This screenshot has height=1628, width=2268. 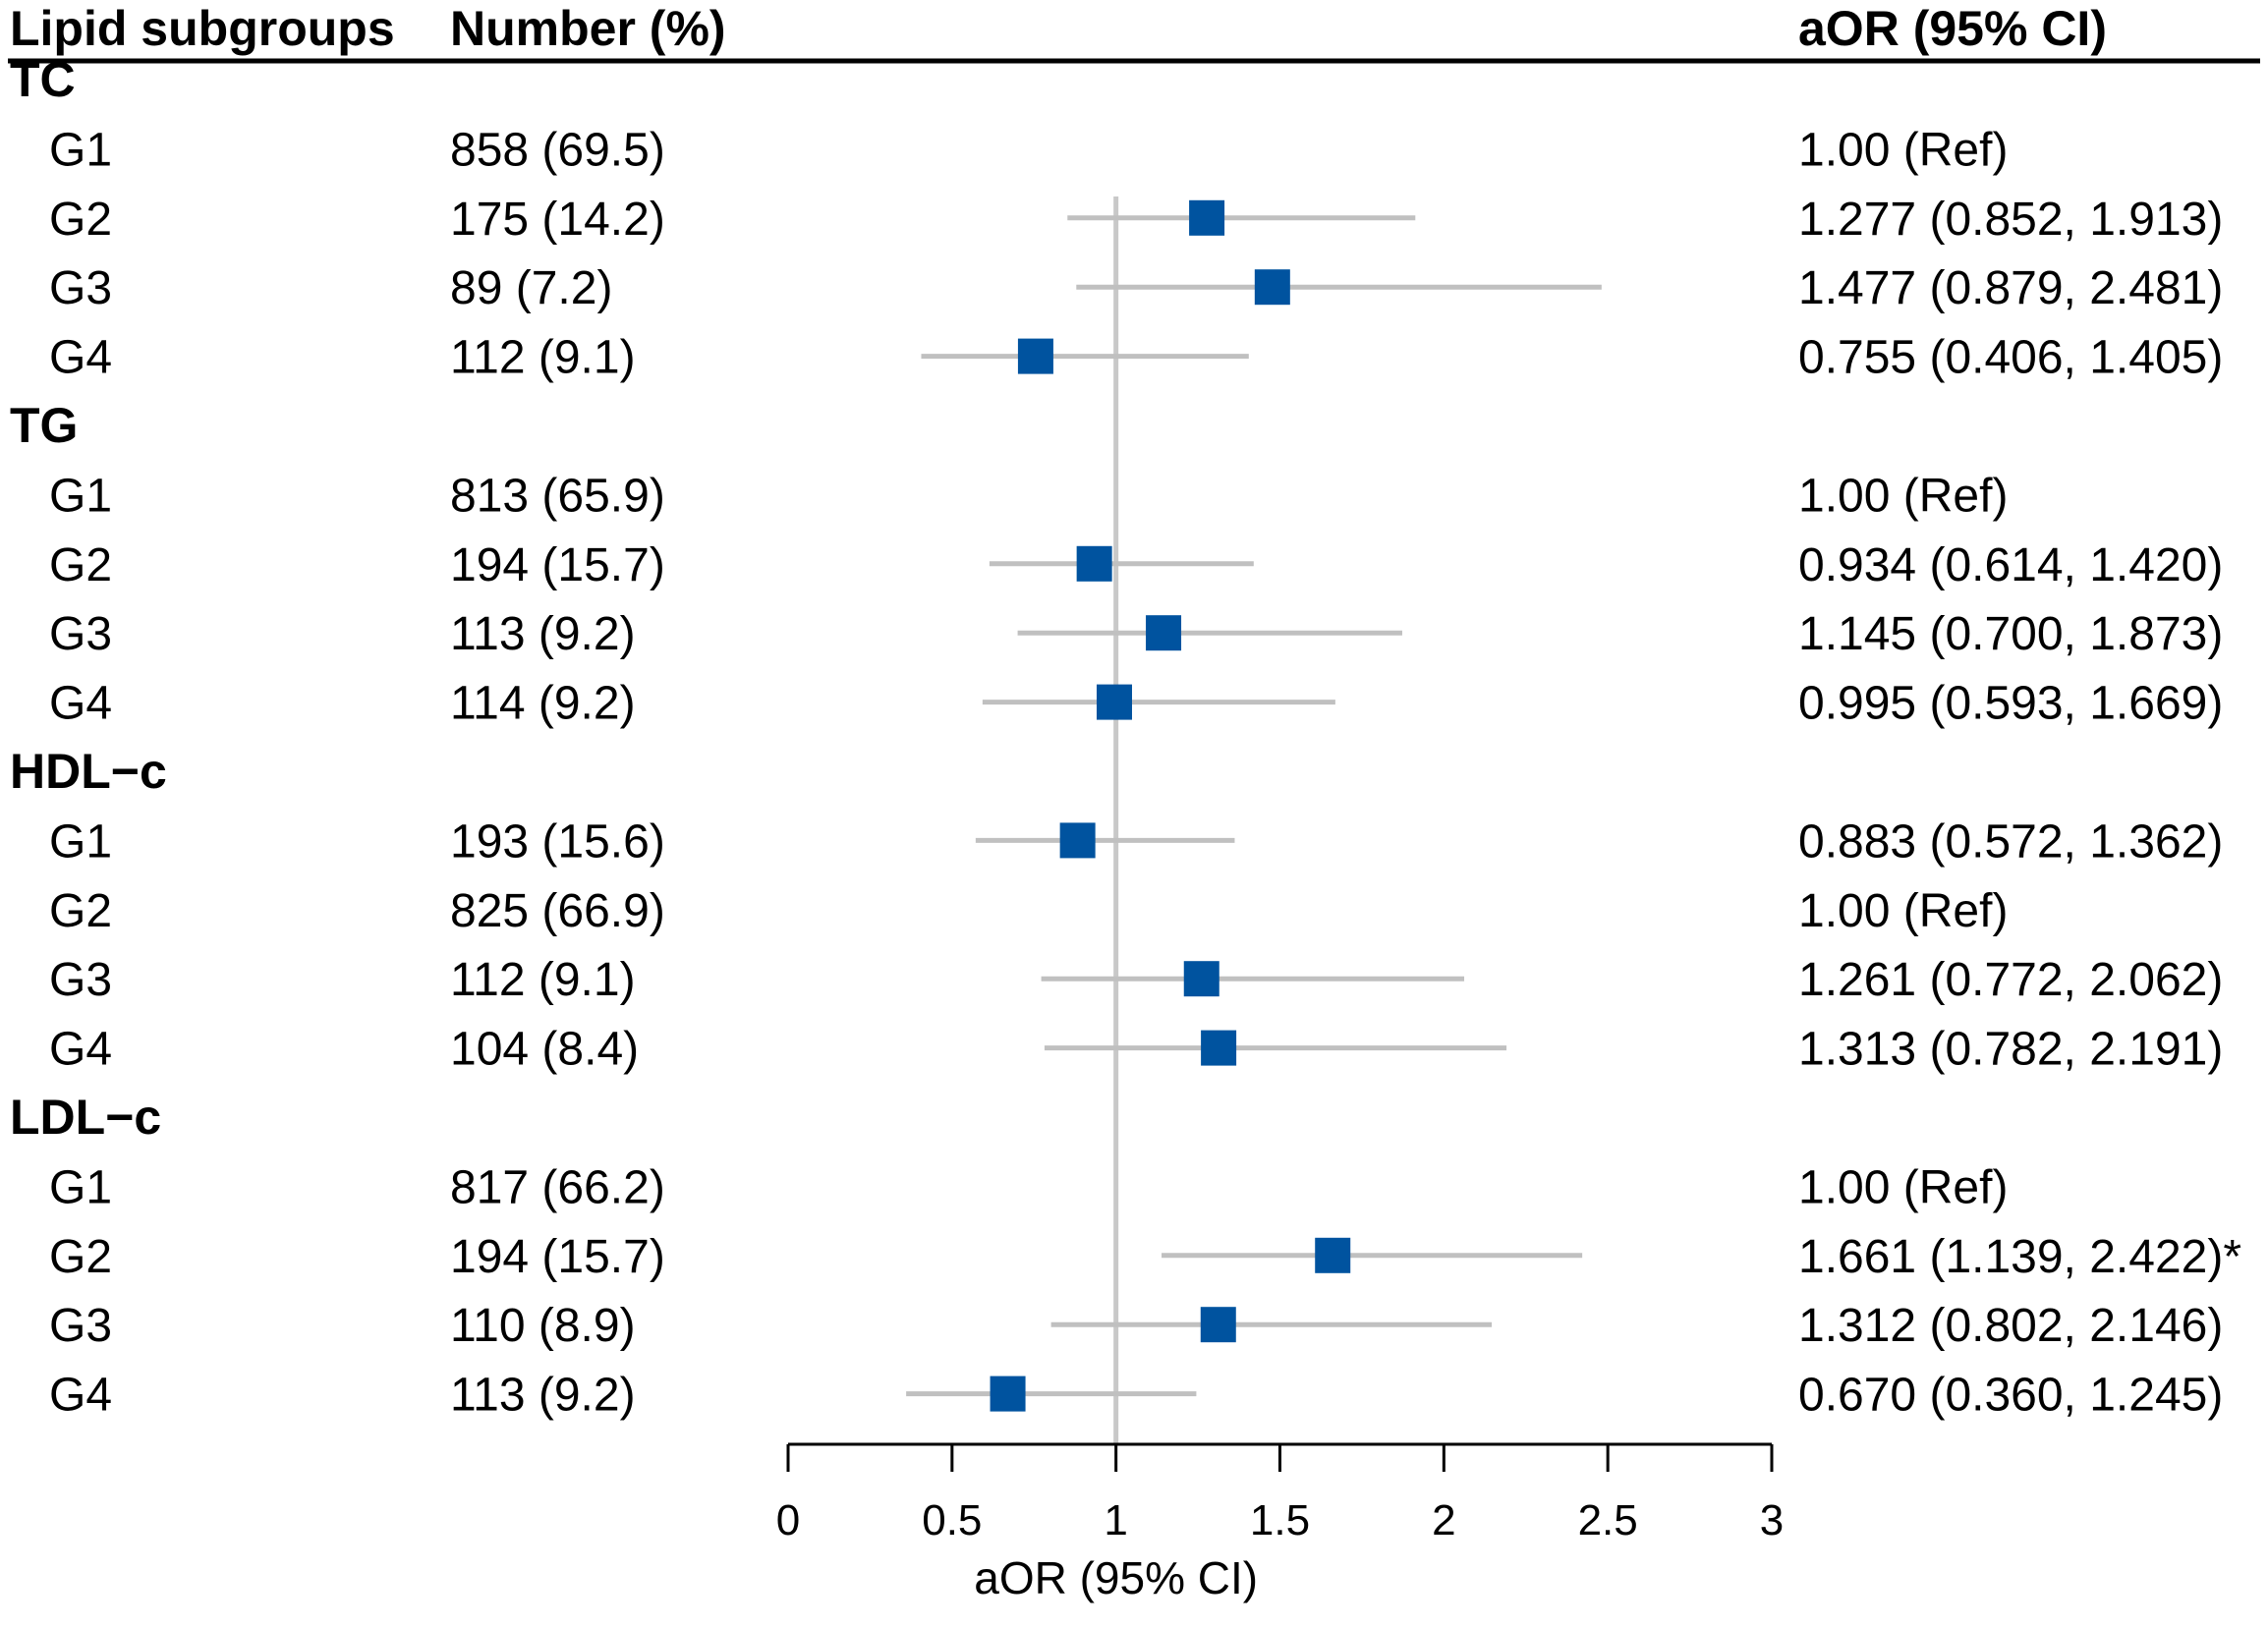 What do you see at coordinates (2011, 1326) in the screenshot?
I see `row-aor-text: 1.312 (0.802, 2.146)` at bounding box center [2011, 1326].